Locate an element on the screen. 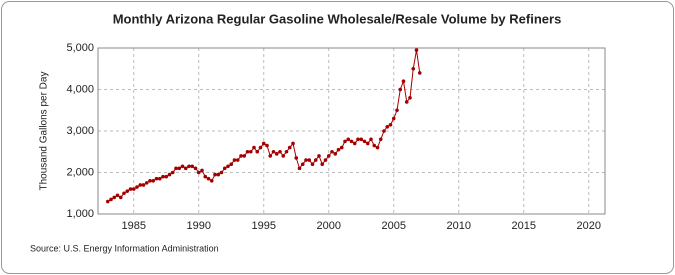 The width and height of the screenshot is (675, 275). x-tick-label: 1995 is located at coordinates (264, 226).